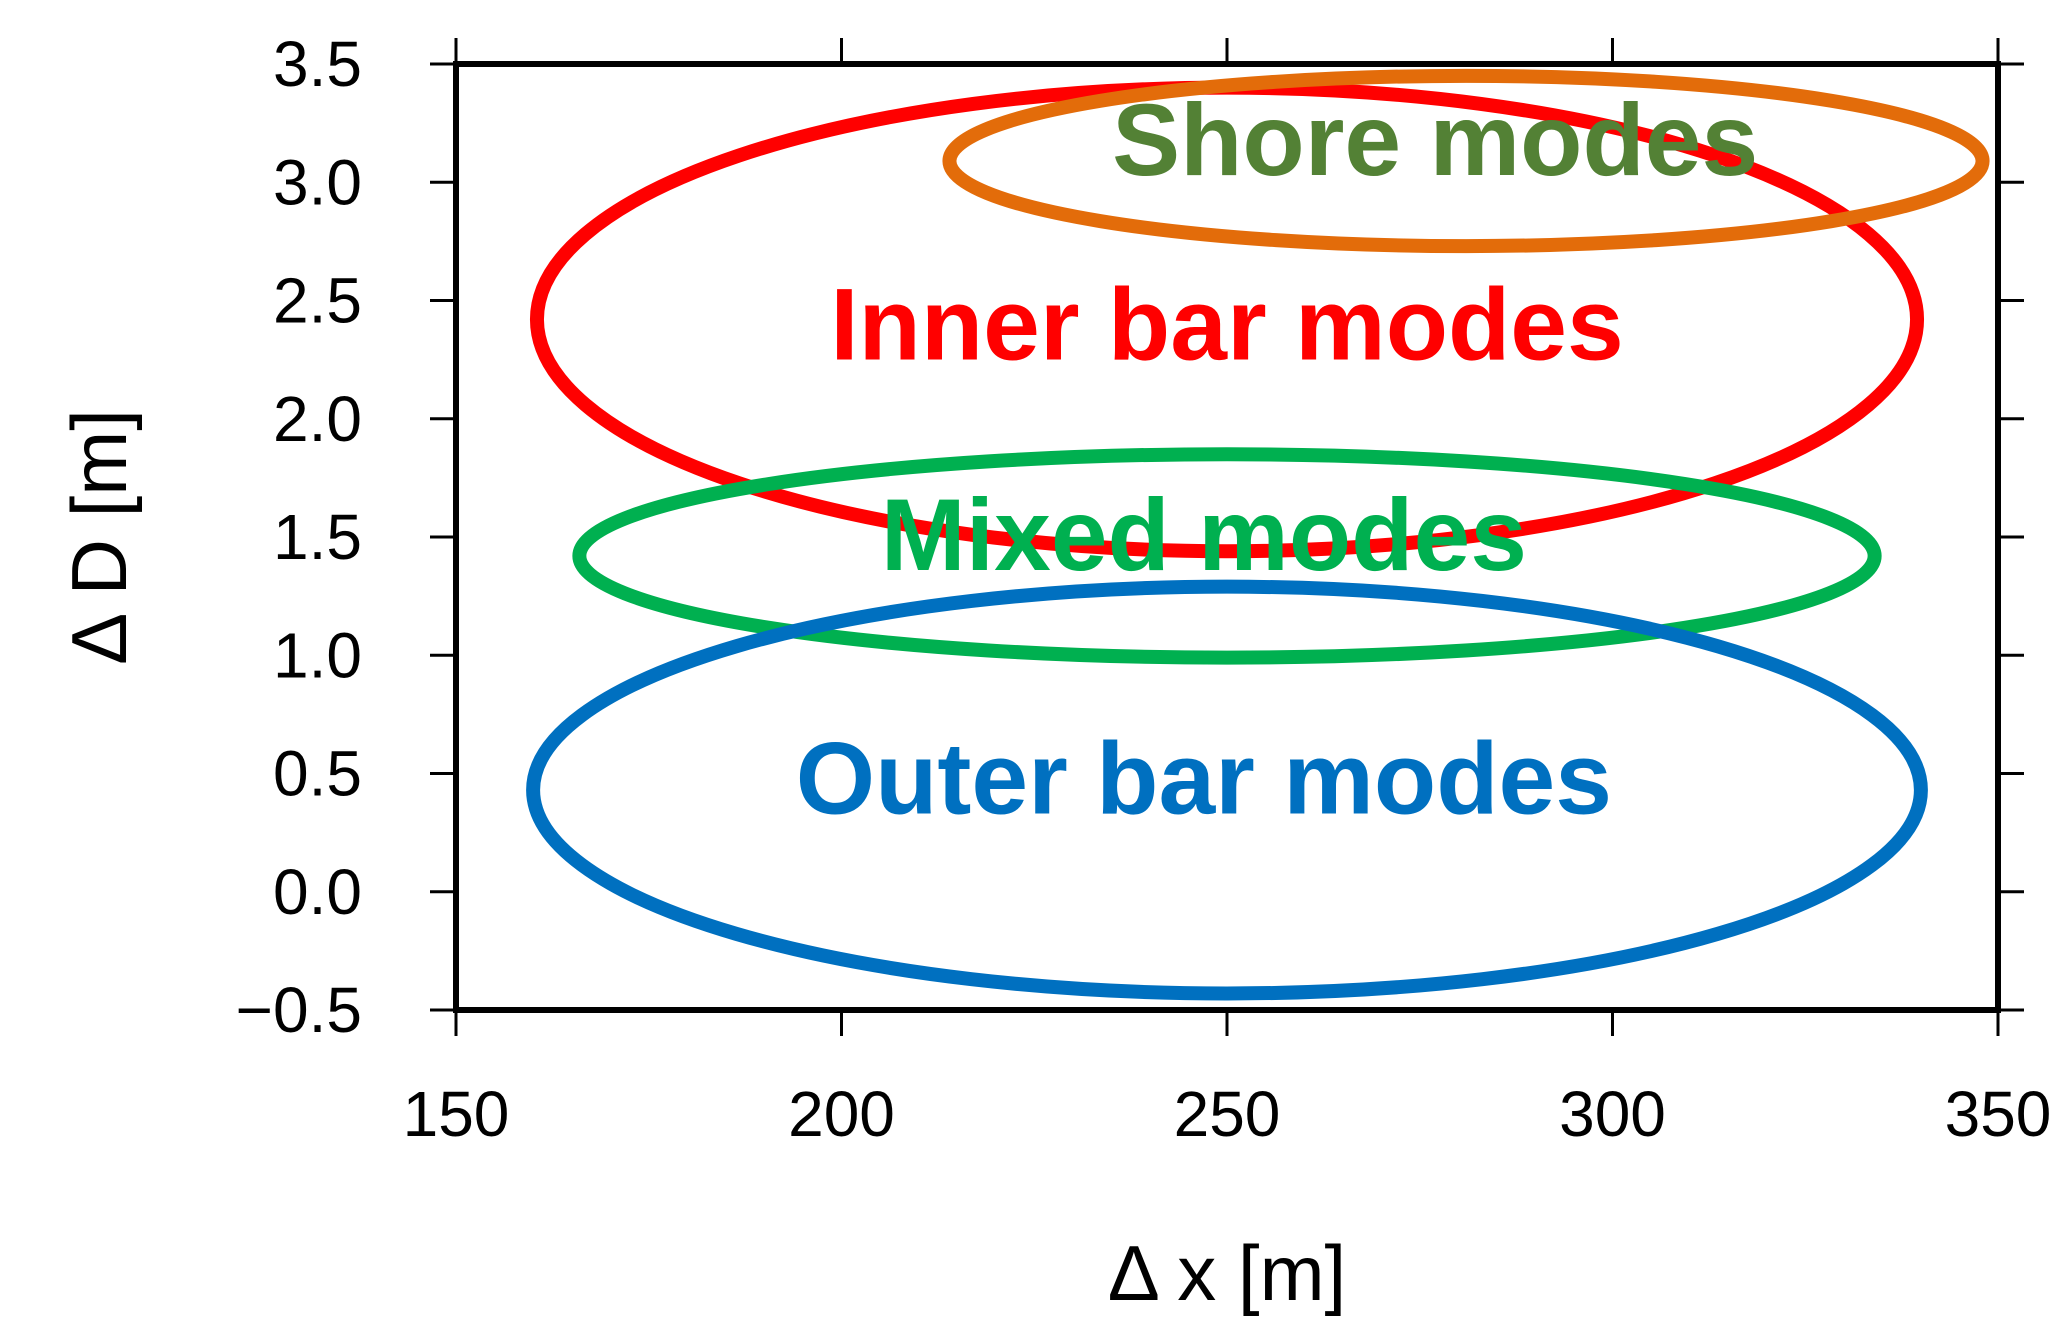 This screenshot has height=1336, width=2068. I want to click on shore-modes-label: Shore modes, so click(1435, 140).